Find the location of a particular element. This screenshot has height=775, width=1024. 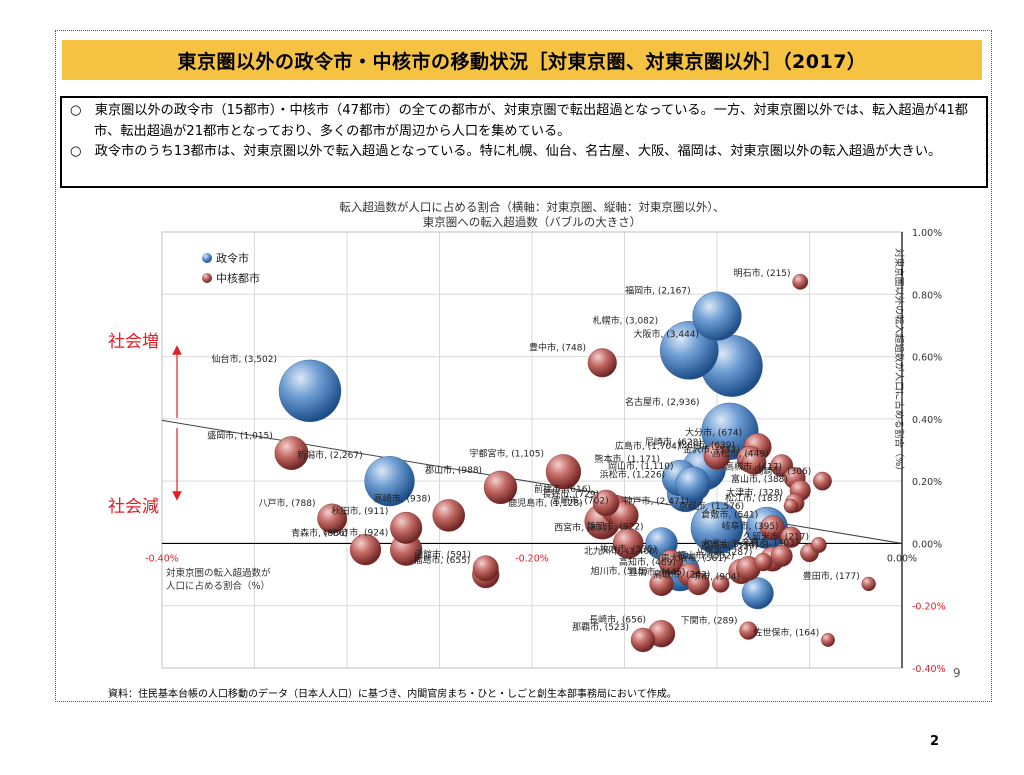

bubble-八戸市 is located at coordinates (332, 518).